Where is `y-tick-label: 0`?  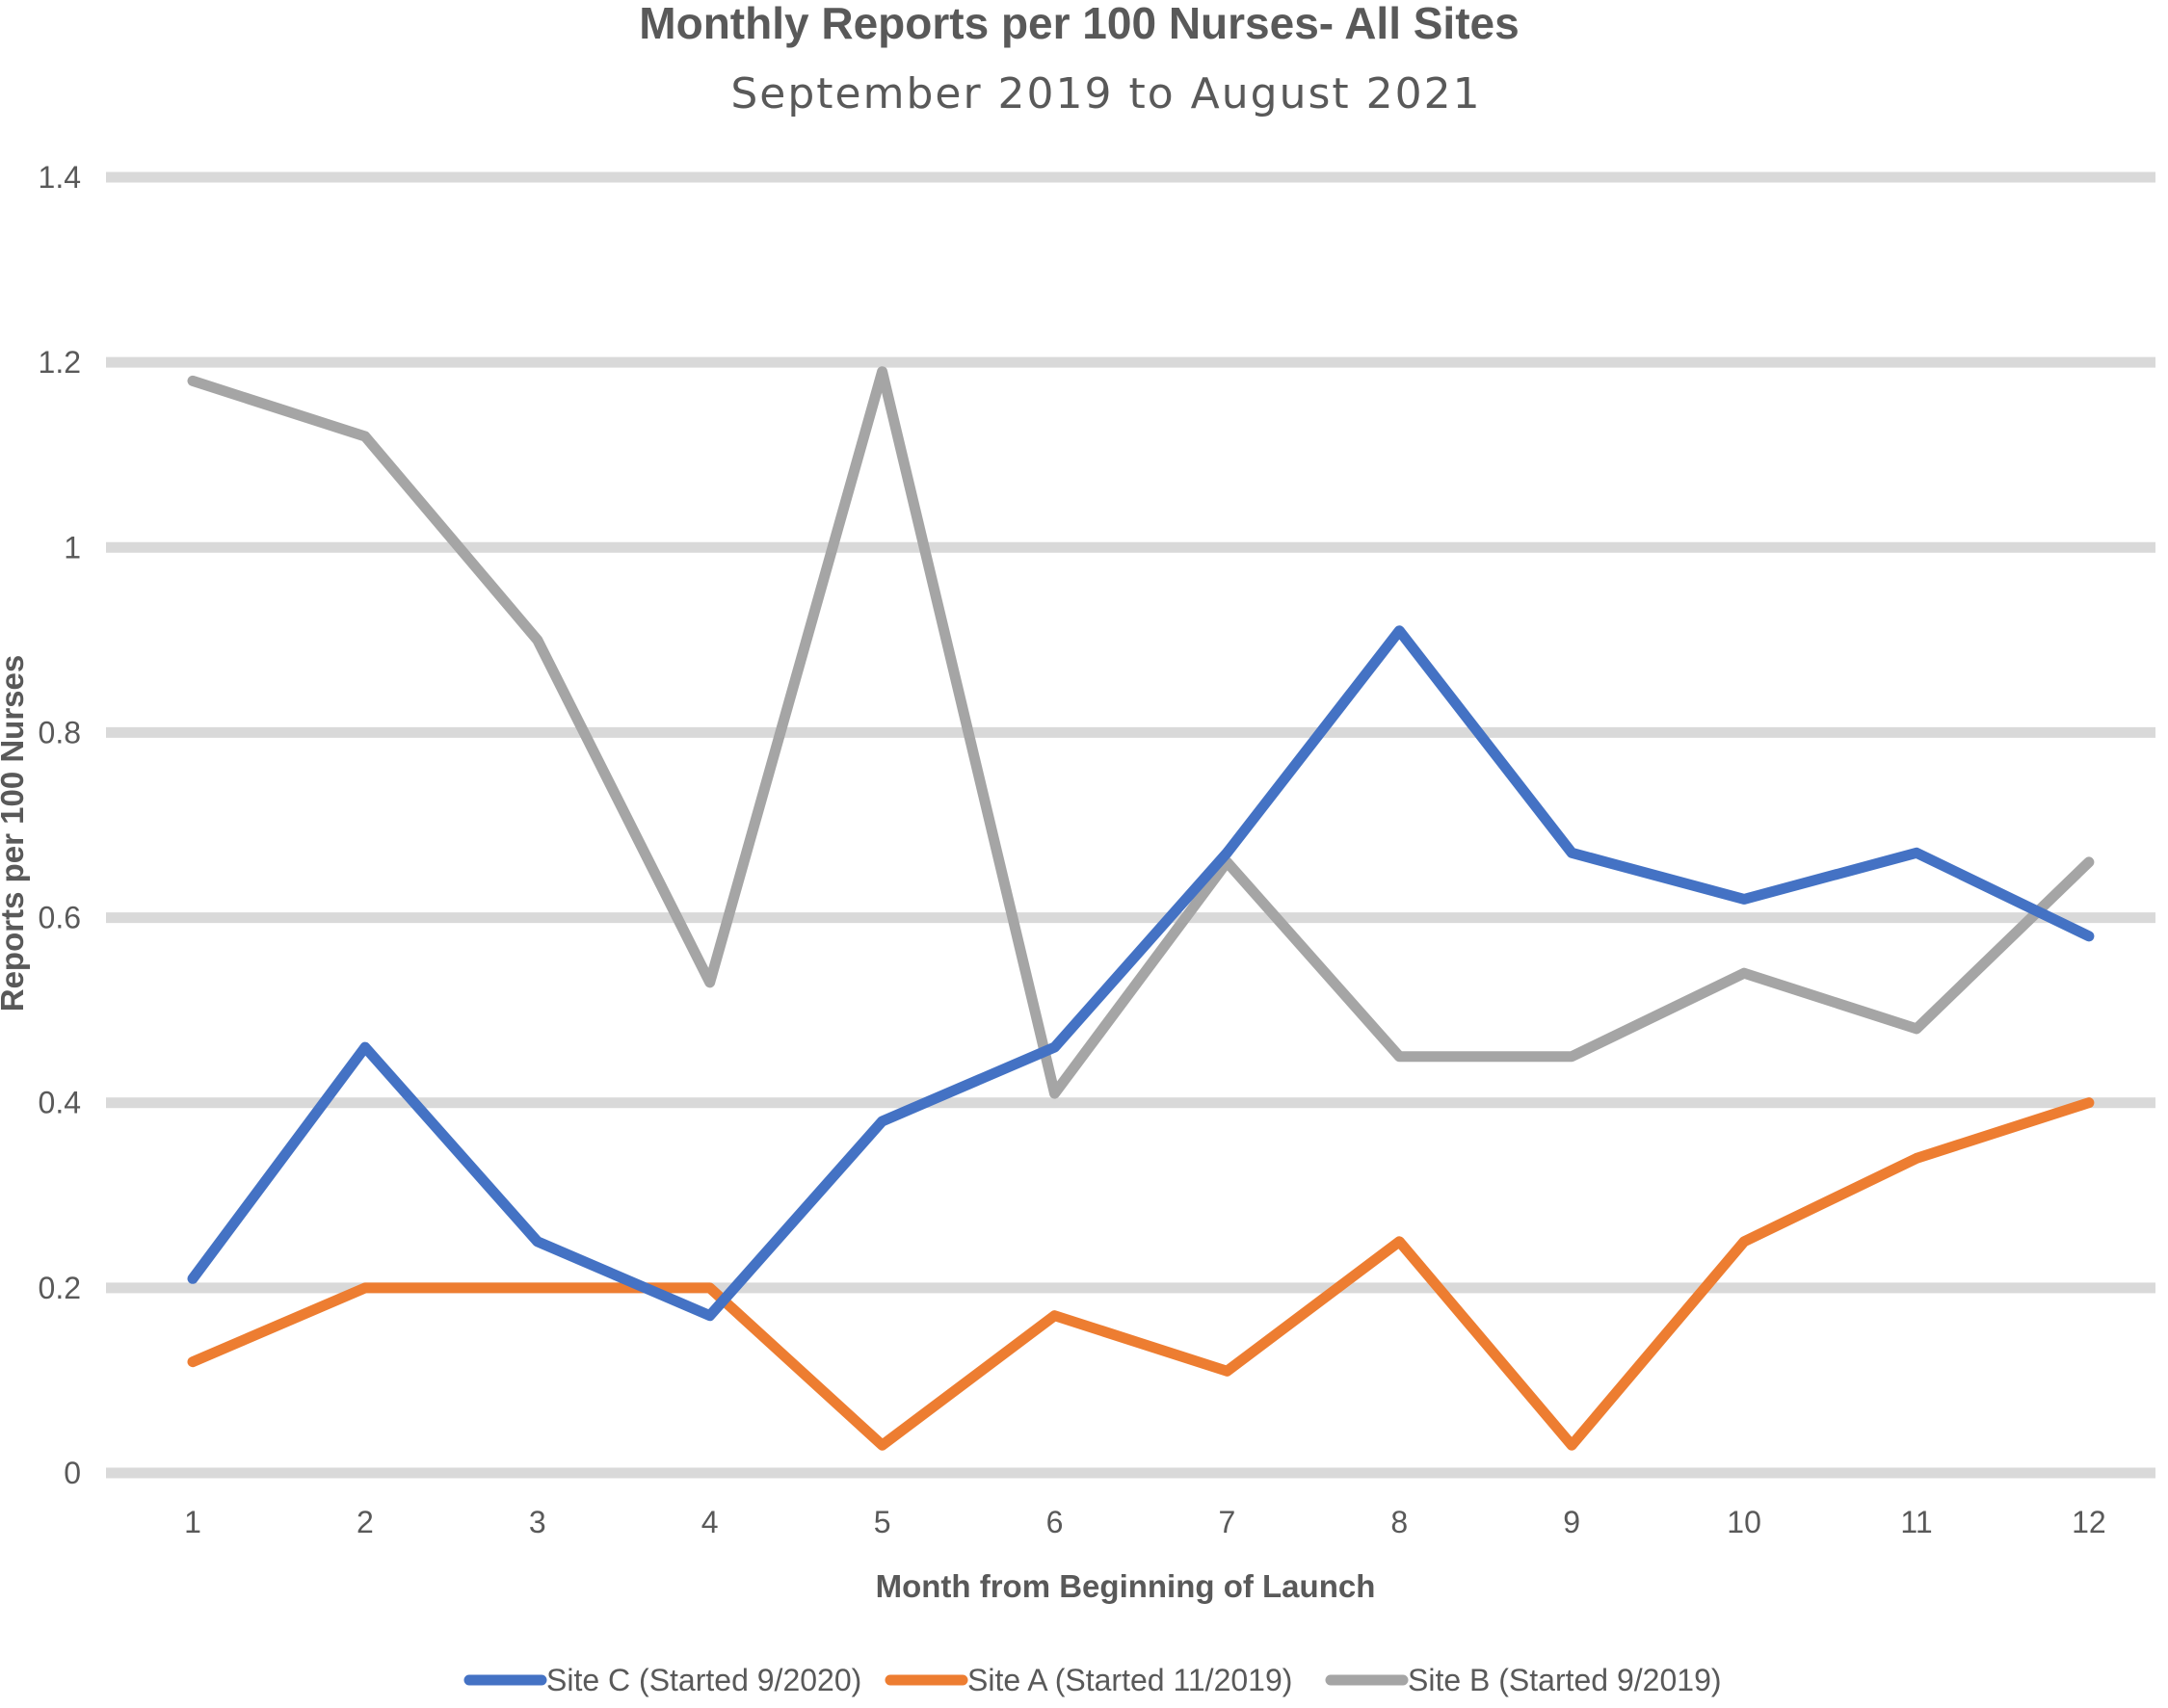 y-tick-label: 0 is located at coordinates (73, 1473).